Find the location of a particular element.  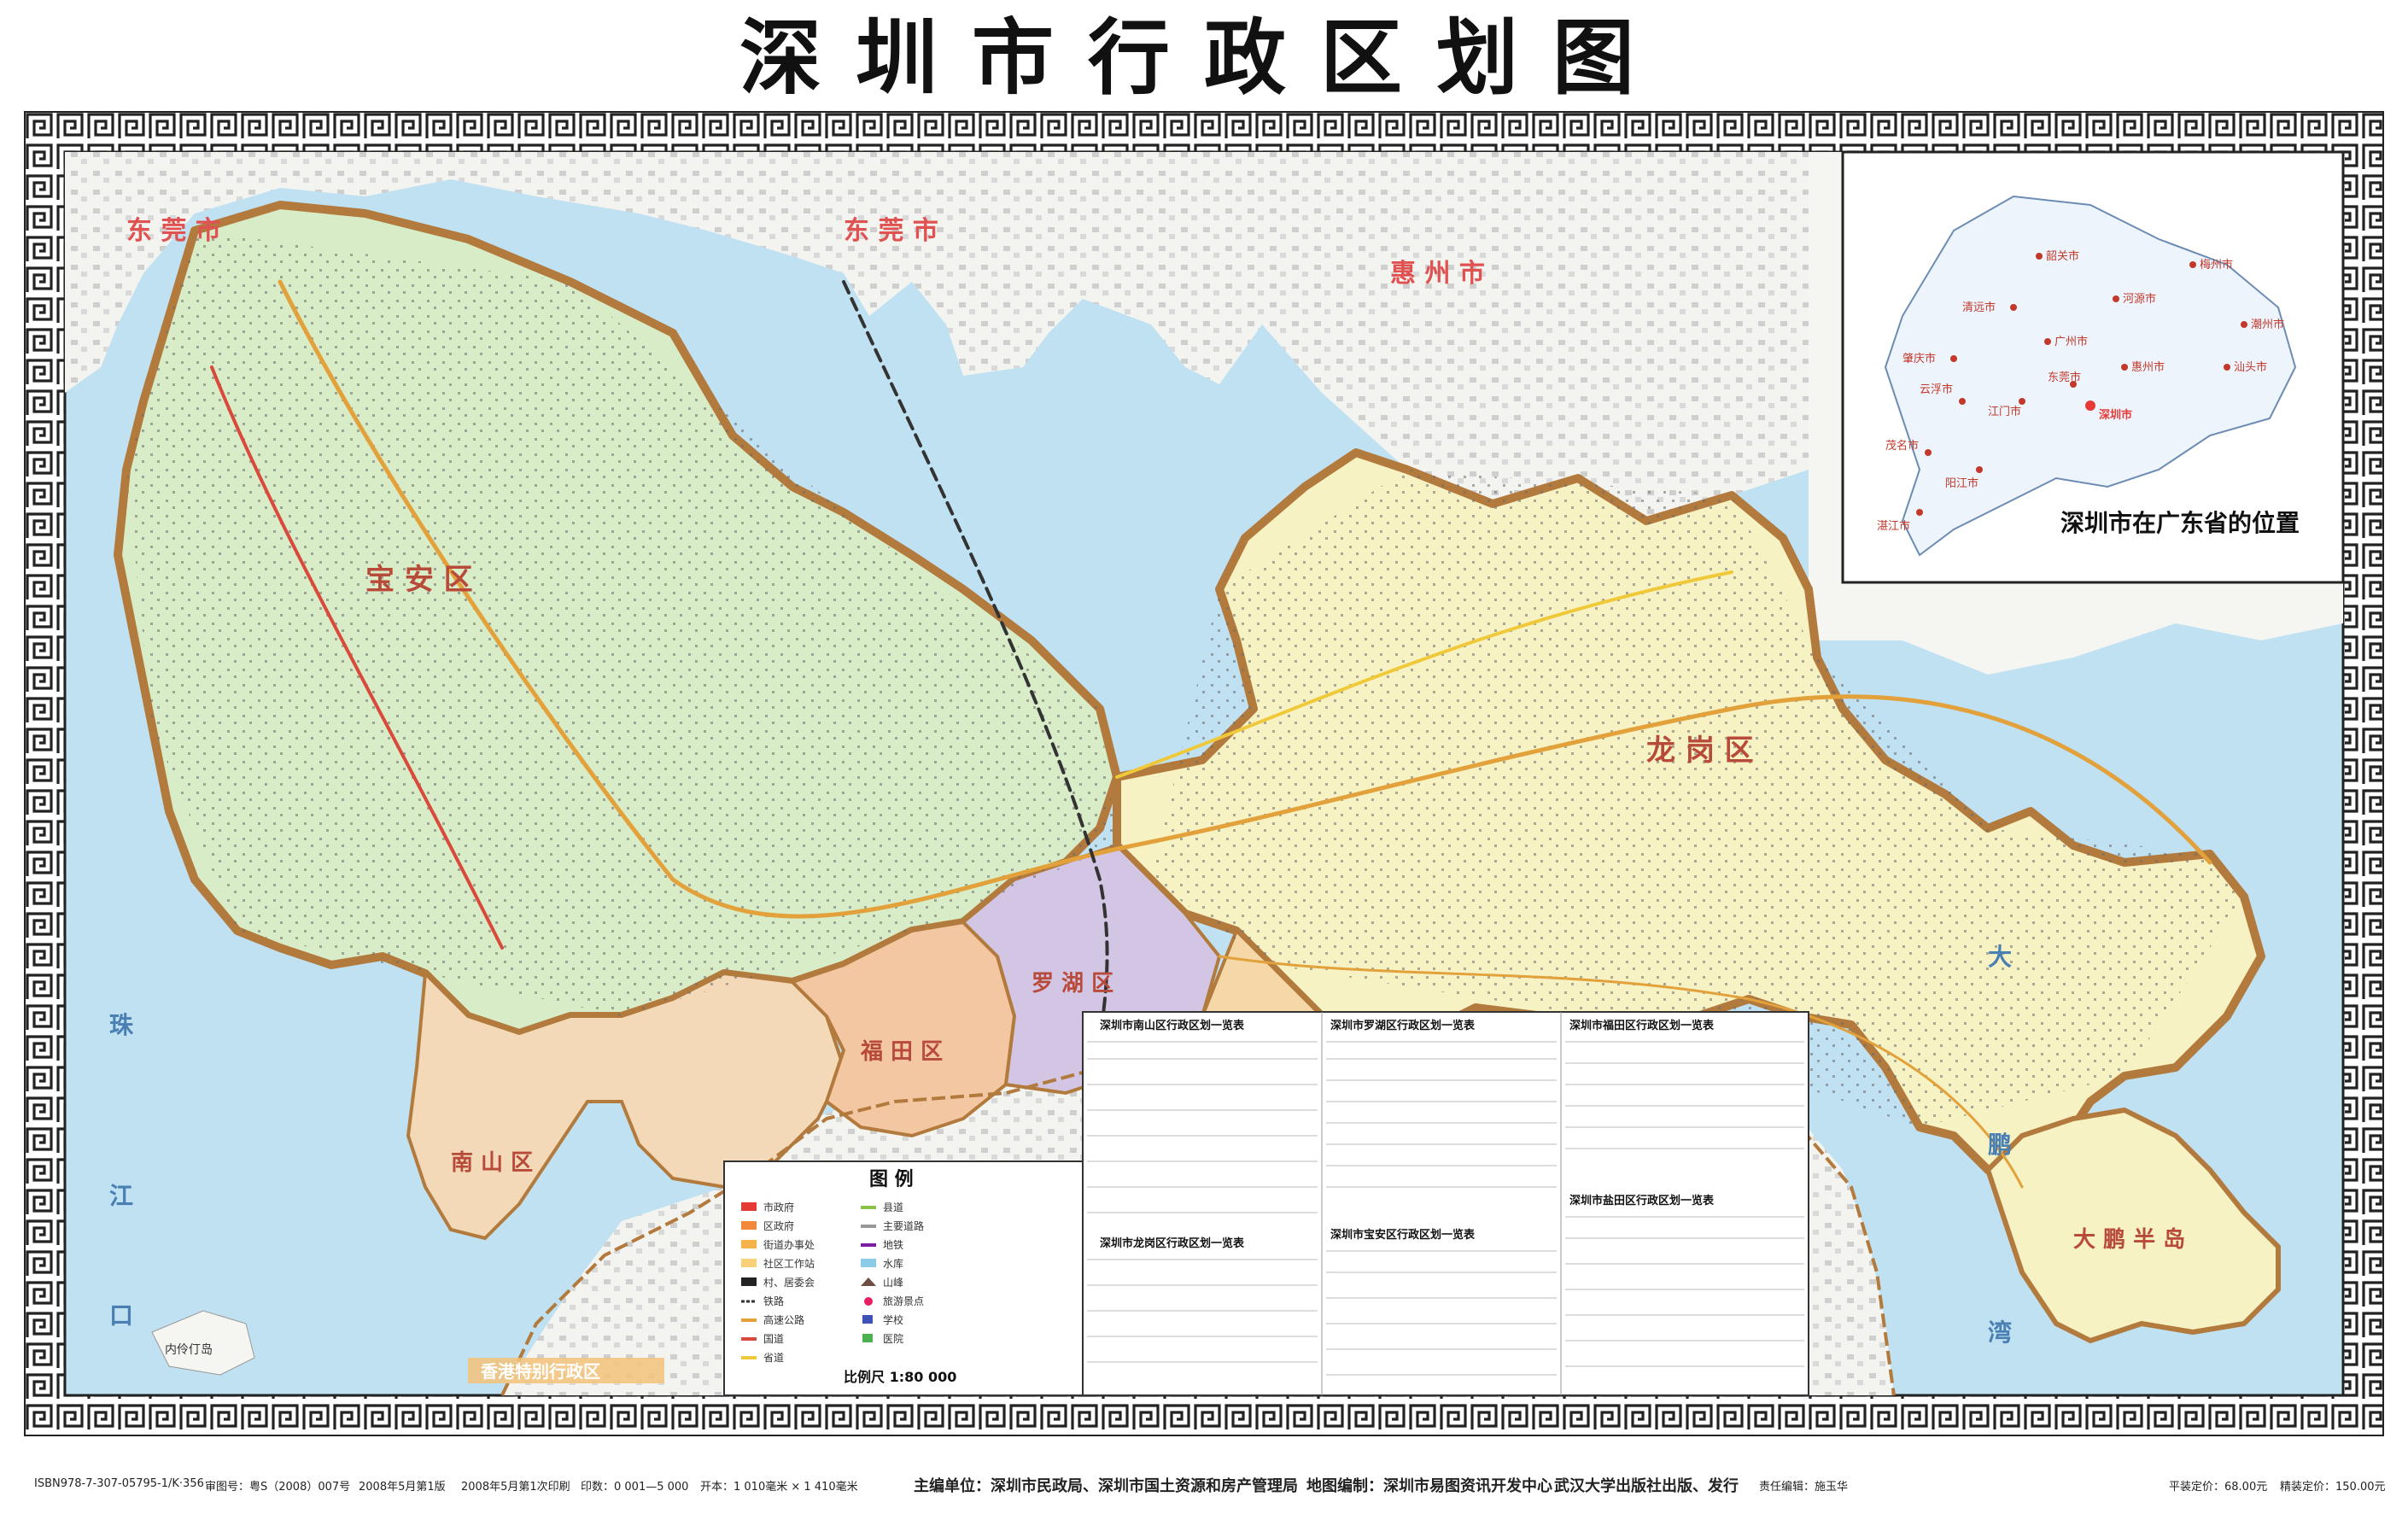

table-title: 深圳市罗湖区行政区划一览表 is located at coordinates (1403, 1025).